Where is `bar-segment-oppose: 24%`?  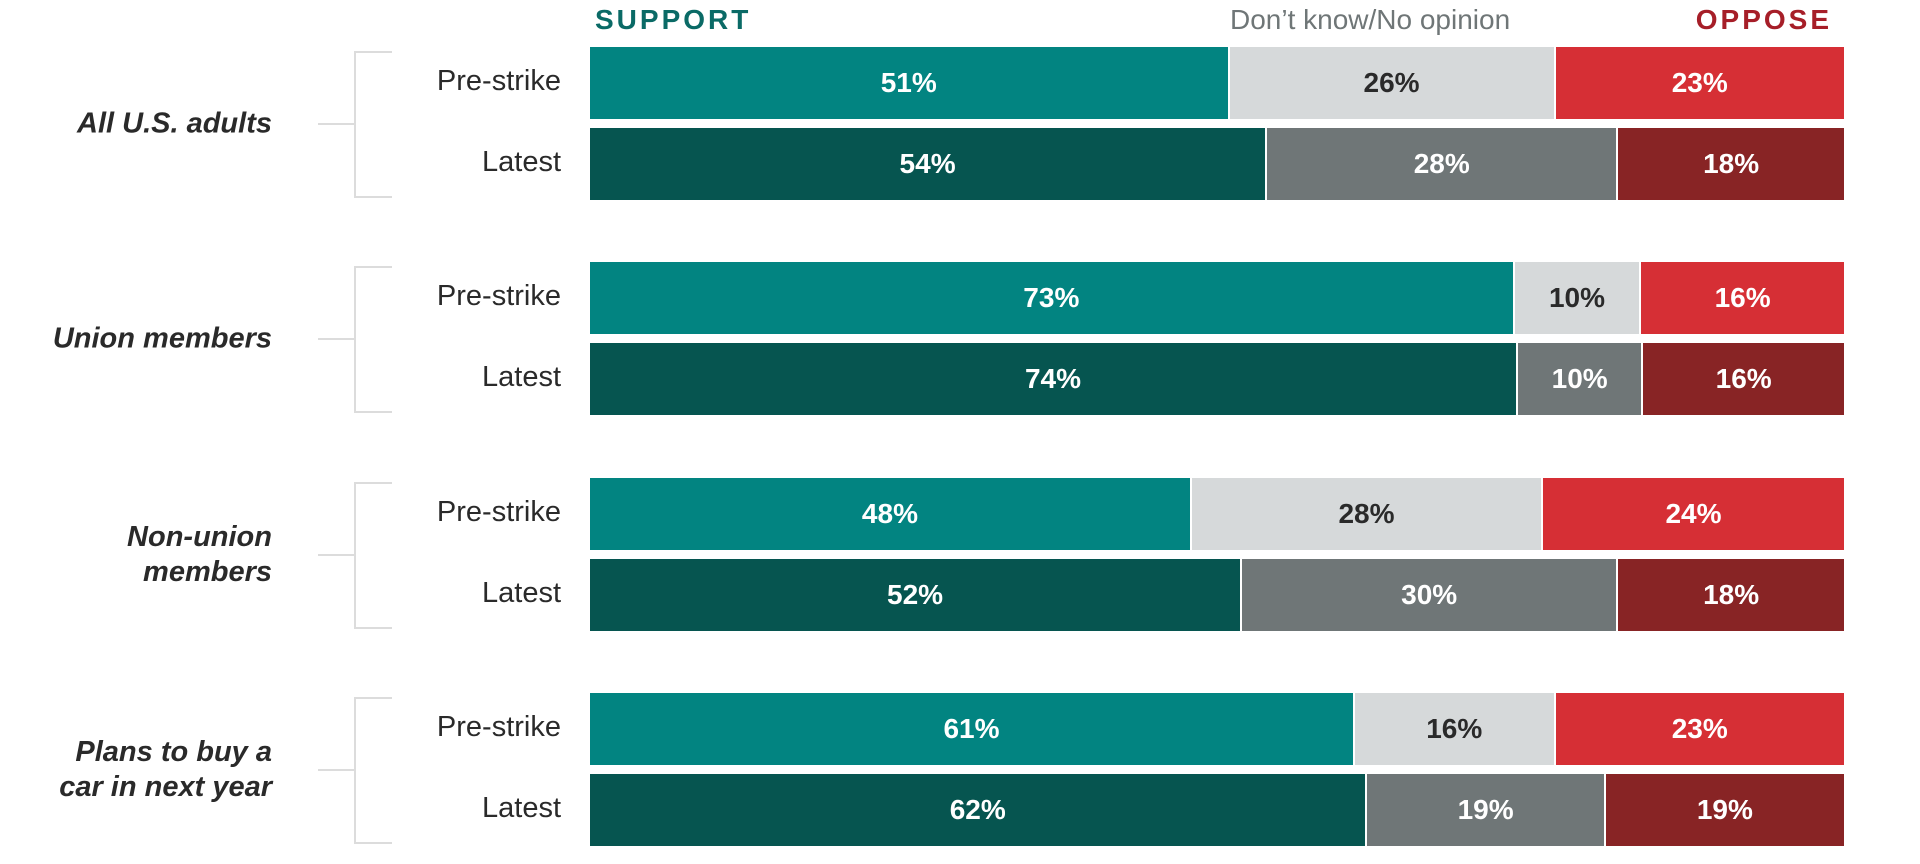
bar-segment-oppose: 24% is located at coordinates (1693, 514).